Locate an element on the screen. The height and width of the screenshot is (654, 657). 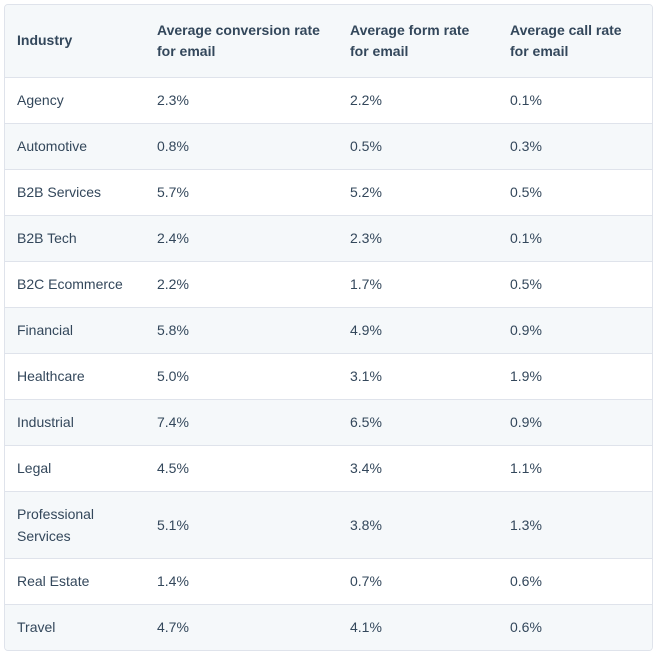
conversion-rate-cell: 5.7% is located at coordinates (241, 191).